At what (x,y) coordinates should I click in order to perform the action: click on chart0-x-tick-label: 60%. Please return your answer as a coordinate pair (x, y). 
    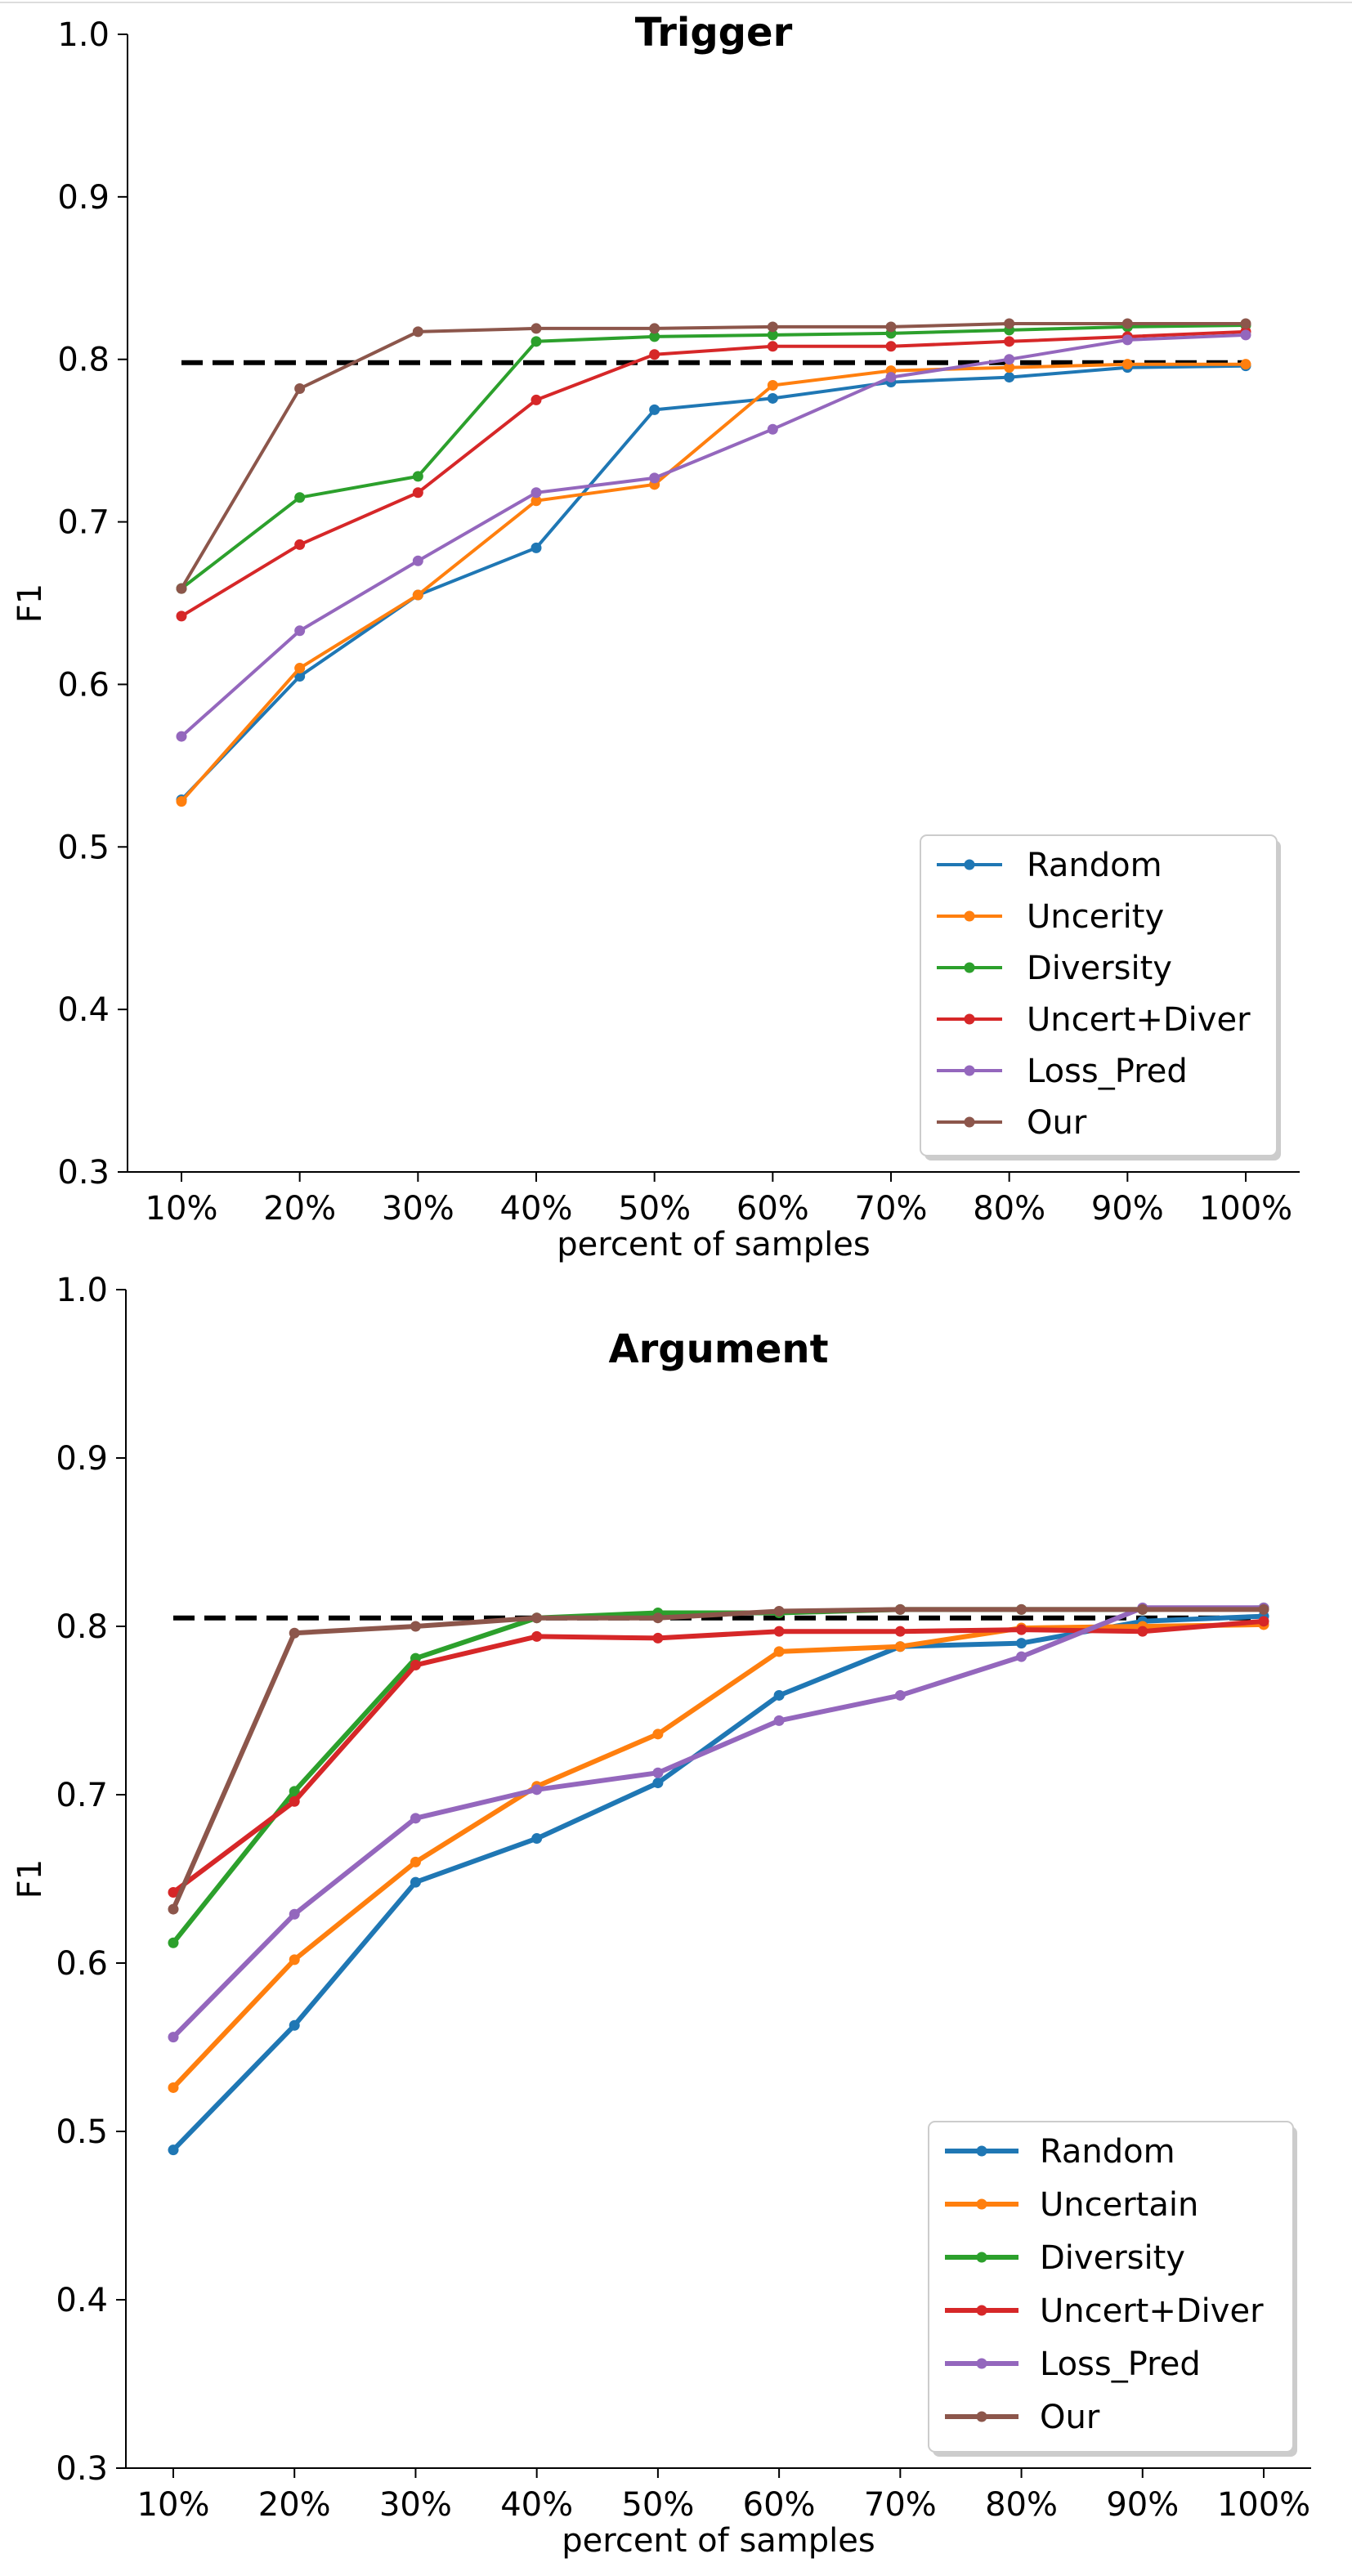
    Looking at the image, I should click on (772, 1209).